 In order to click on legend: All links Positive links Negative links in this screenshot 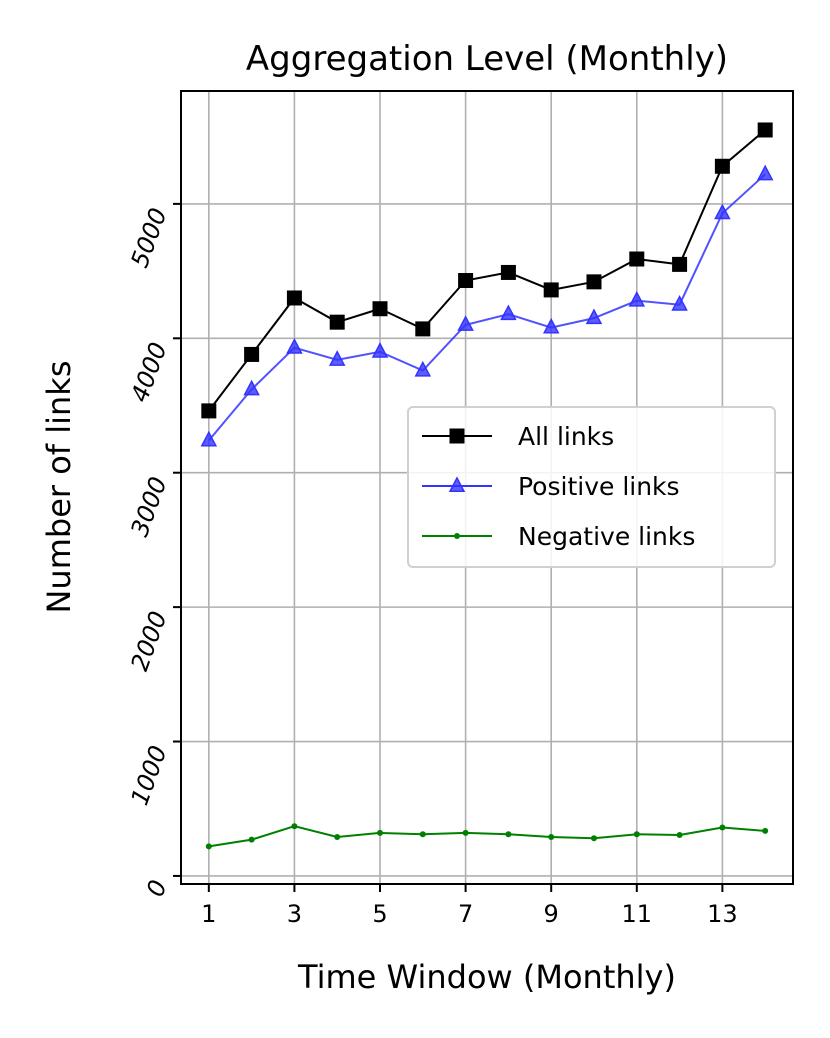, I will do `click(591, 487)`.